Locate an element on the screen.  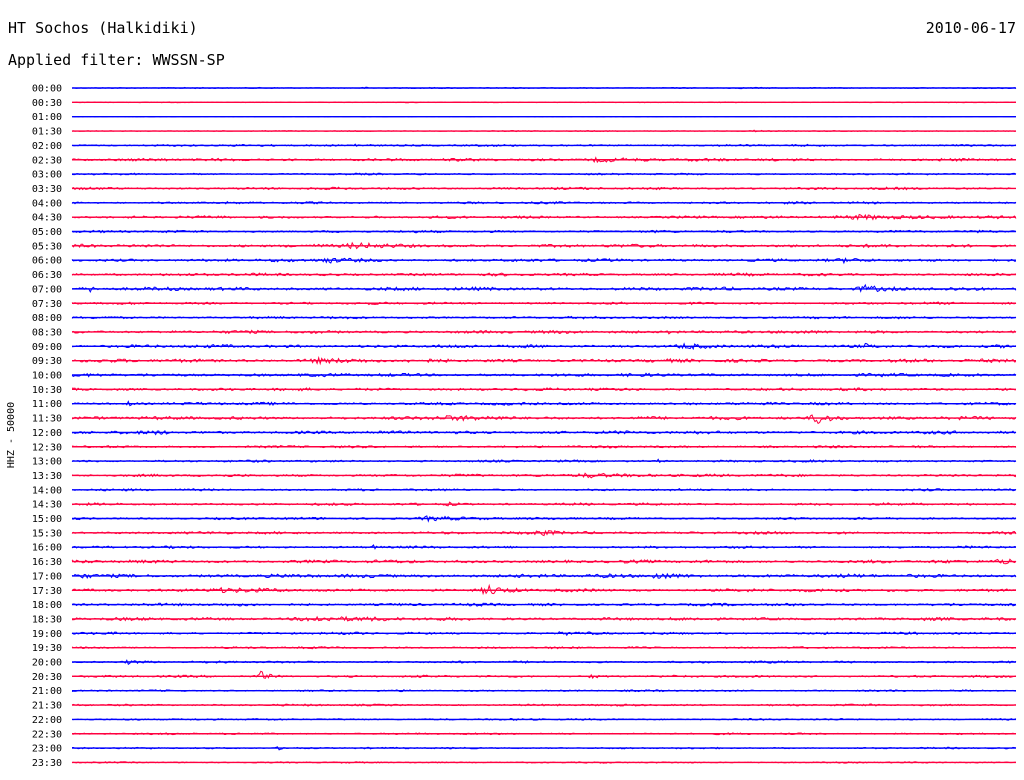
station-title: HT Sochos (Halkidiki) is located at coordinates (103, 28).